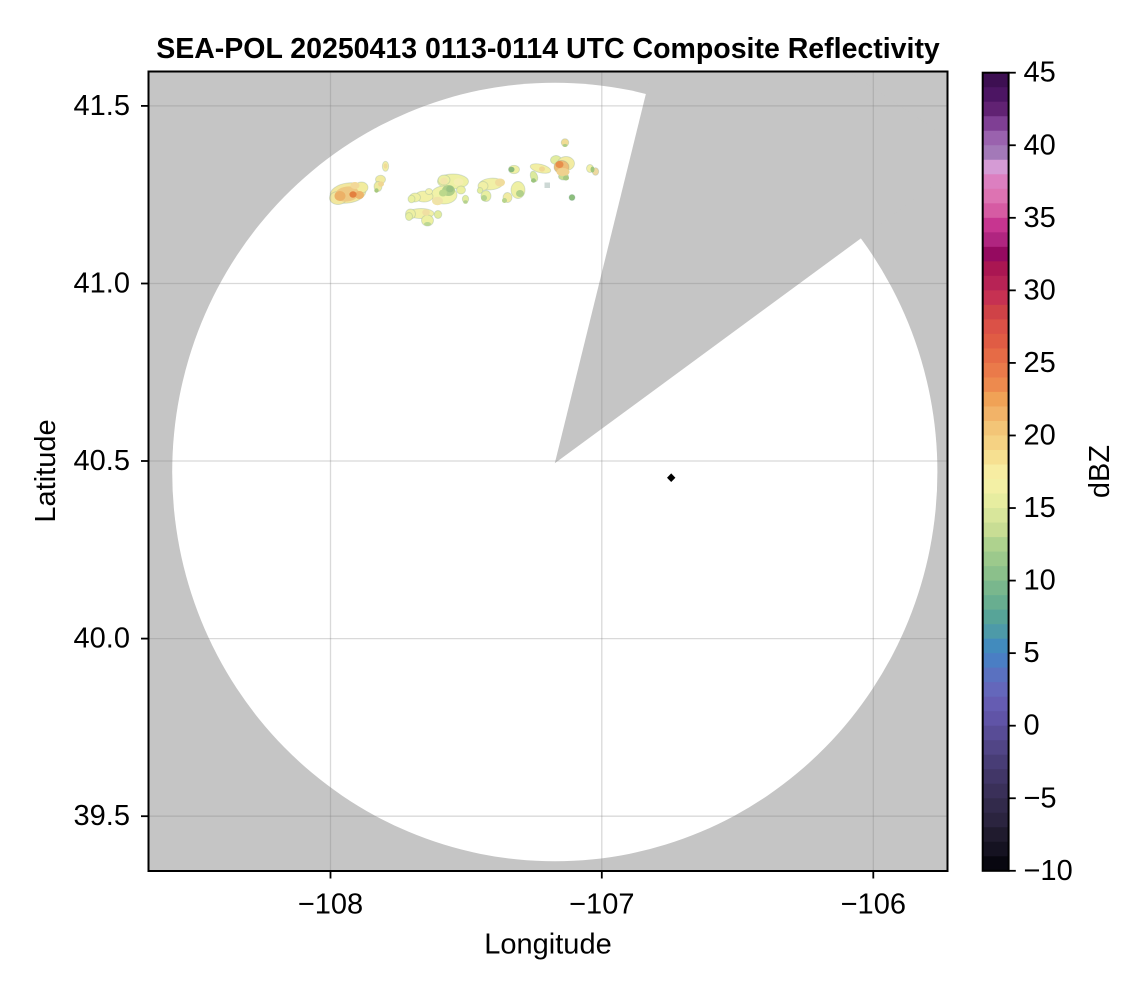  I want to click on svg-text: 45, so click(1040, 73).